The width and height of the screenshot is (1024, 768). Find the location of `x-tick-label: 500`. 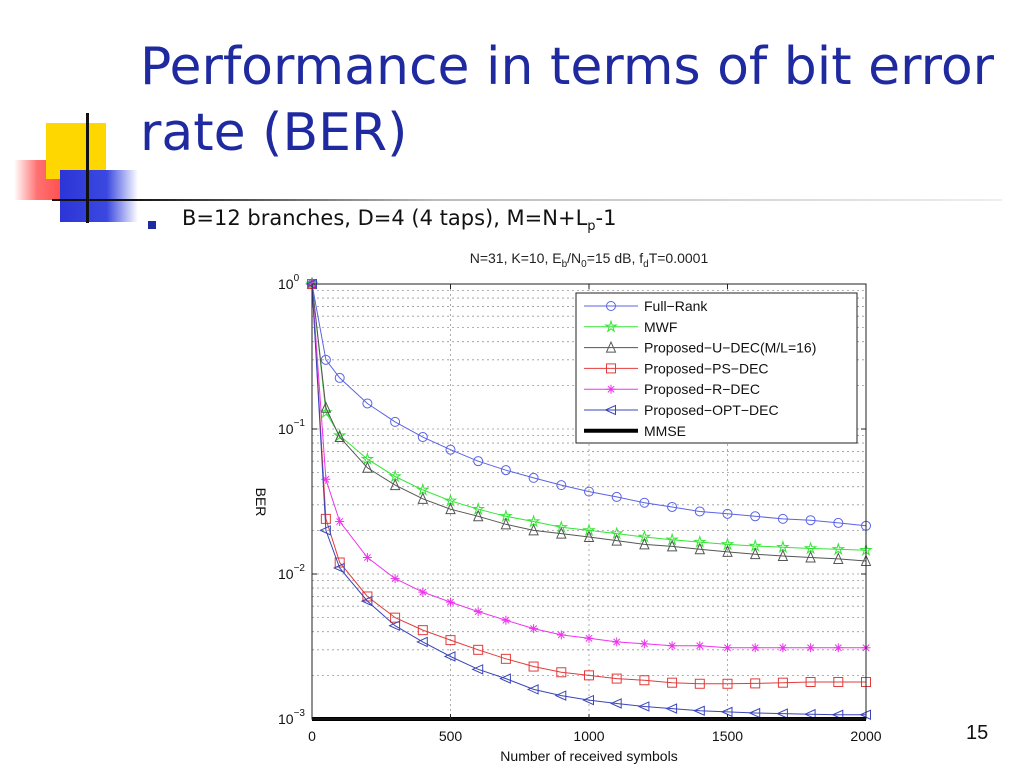

x-tick-label: 500 is located at coordinates (451, 736).